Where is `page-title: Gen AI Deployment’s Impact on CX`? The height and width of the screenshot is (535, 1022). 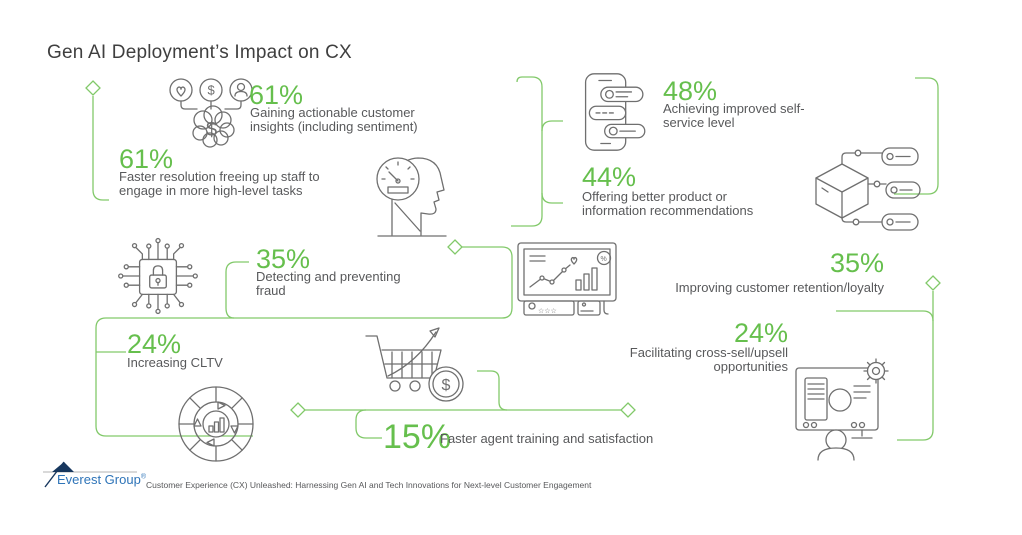
page-title: Gen AI Deployment’s Impact on CX is located at coordinates (199, 52).